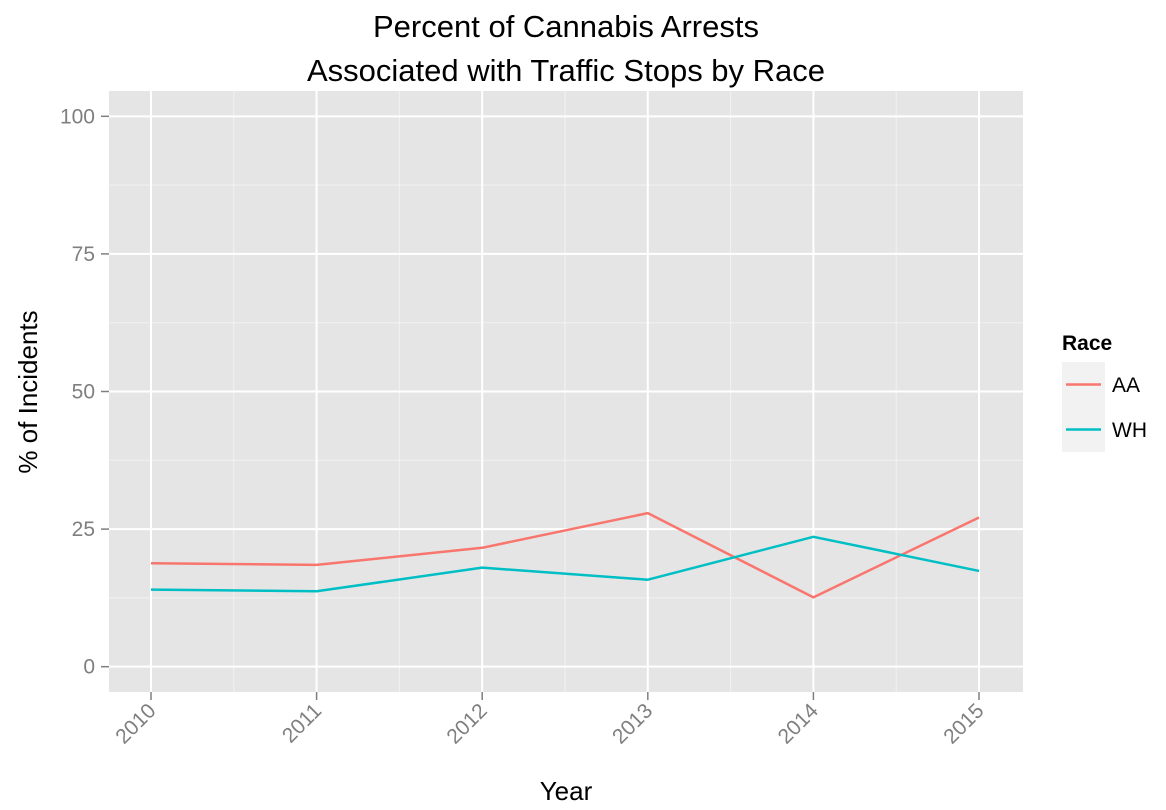 The height and width of the screenshot is (810, 1166). Describe the element at coordinates (963, 723) in the screenshot. I see `x-tick-label: 2015` at that location.